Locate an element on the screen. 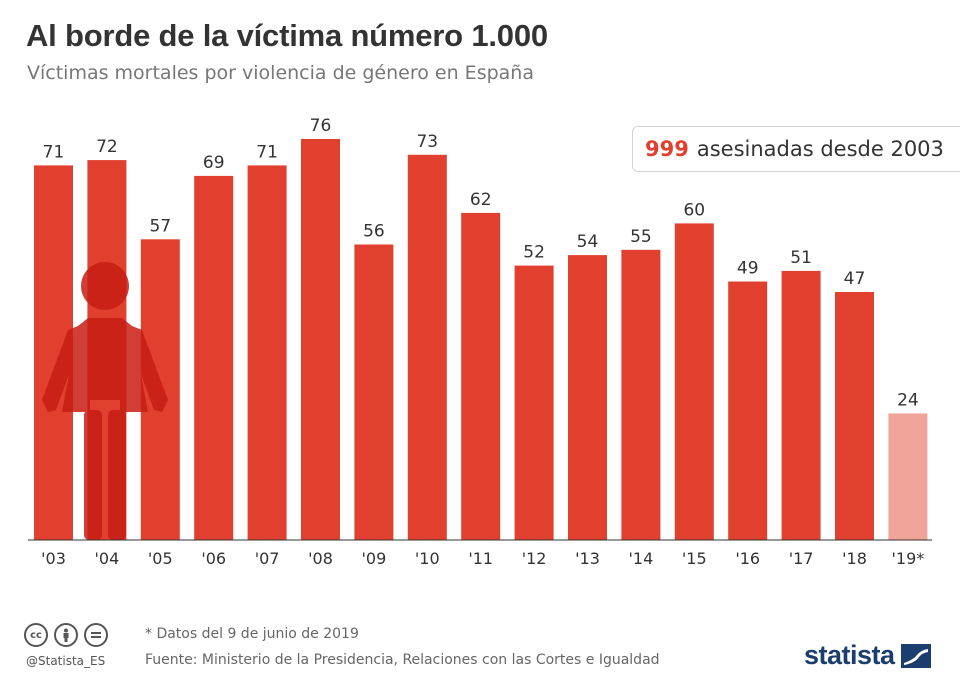 Image resolution: width=960 pixels, height=684 pixels. value-label-13: 49 is located at coordinates (748, 269).